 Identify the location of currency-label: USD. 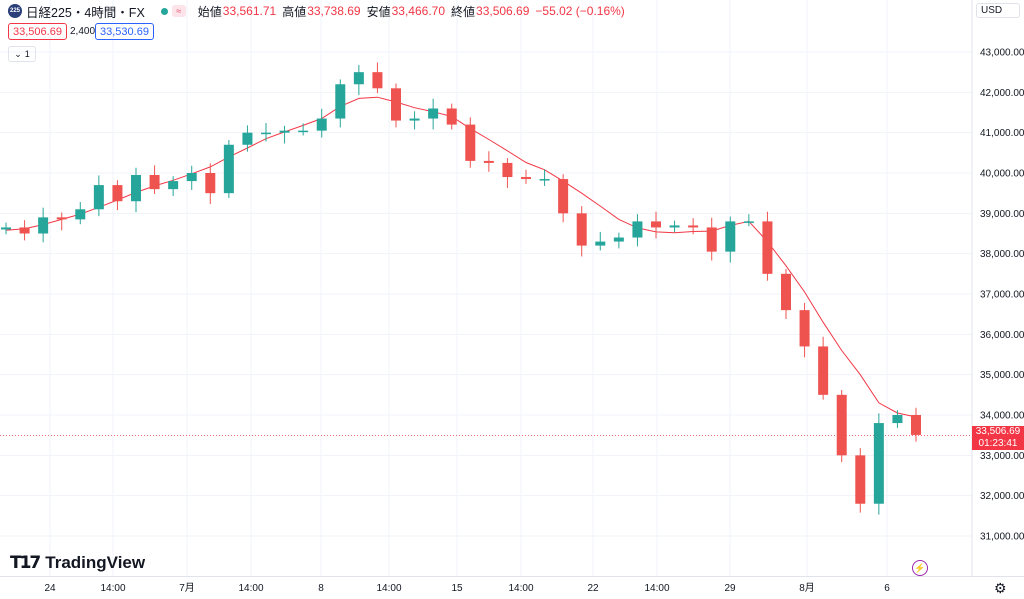
(992, 10).